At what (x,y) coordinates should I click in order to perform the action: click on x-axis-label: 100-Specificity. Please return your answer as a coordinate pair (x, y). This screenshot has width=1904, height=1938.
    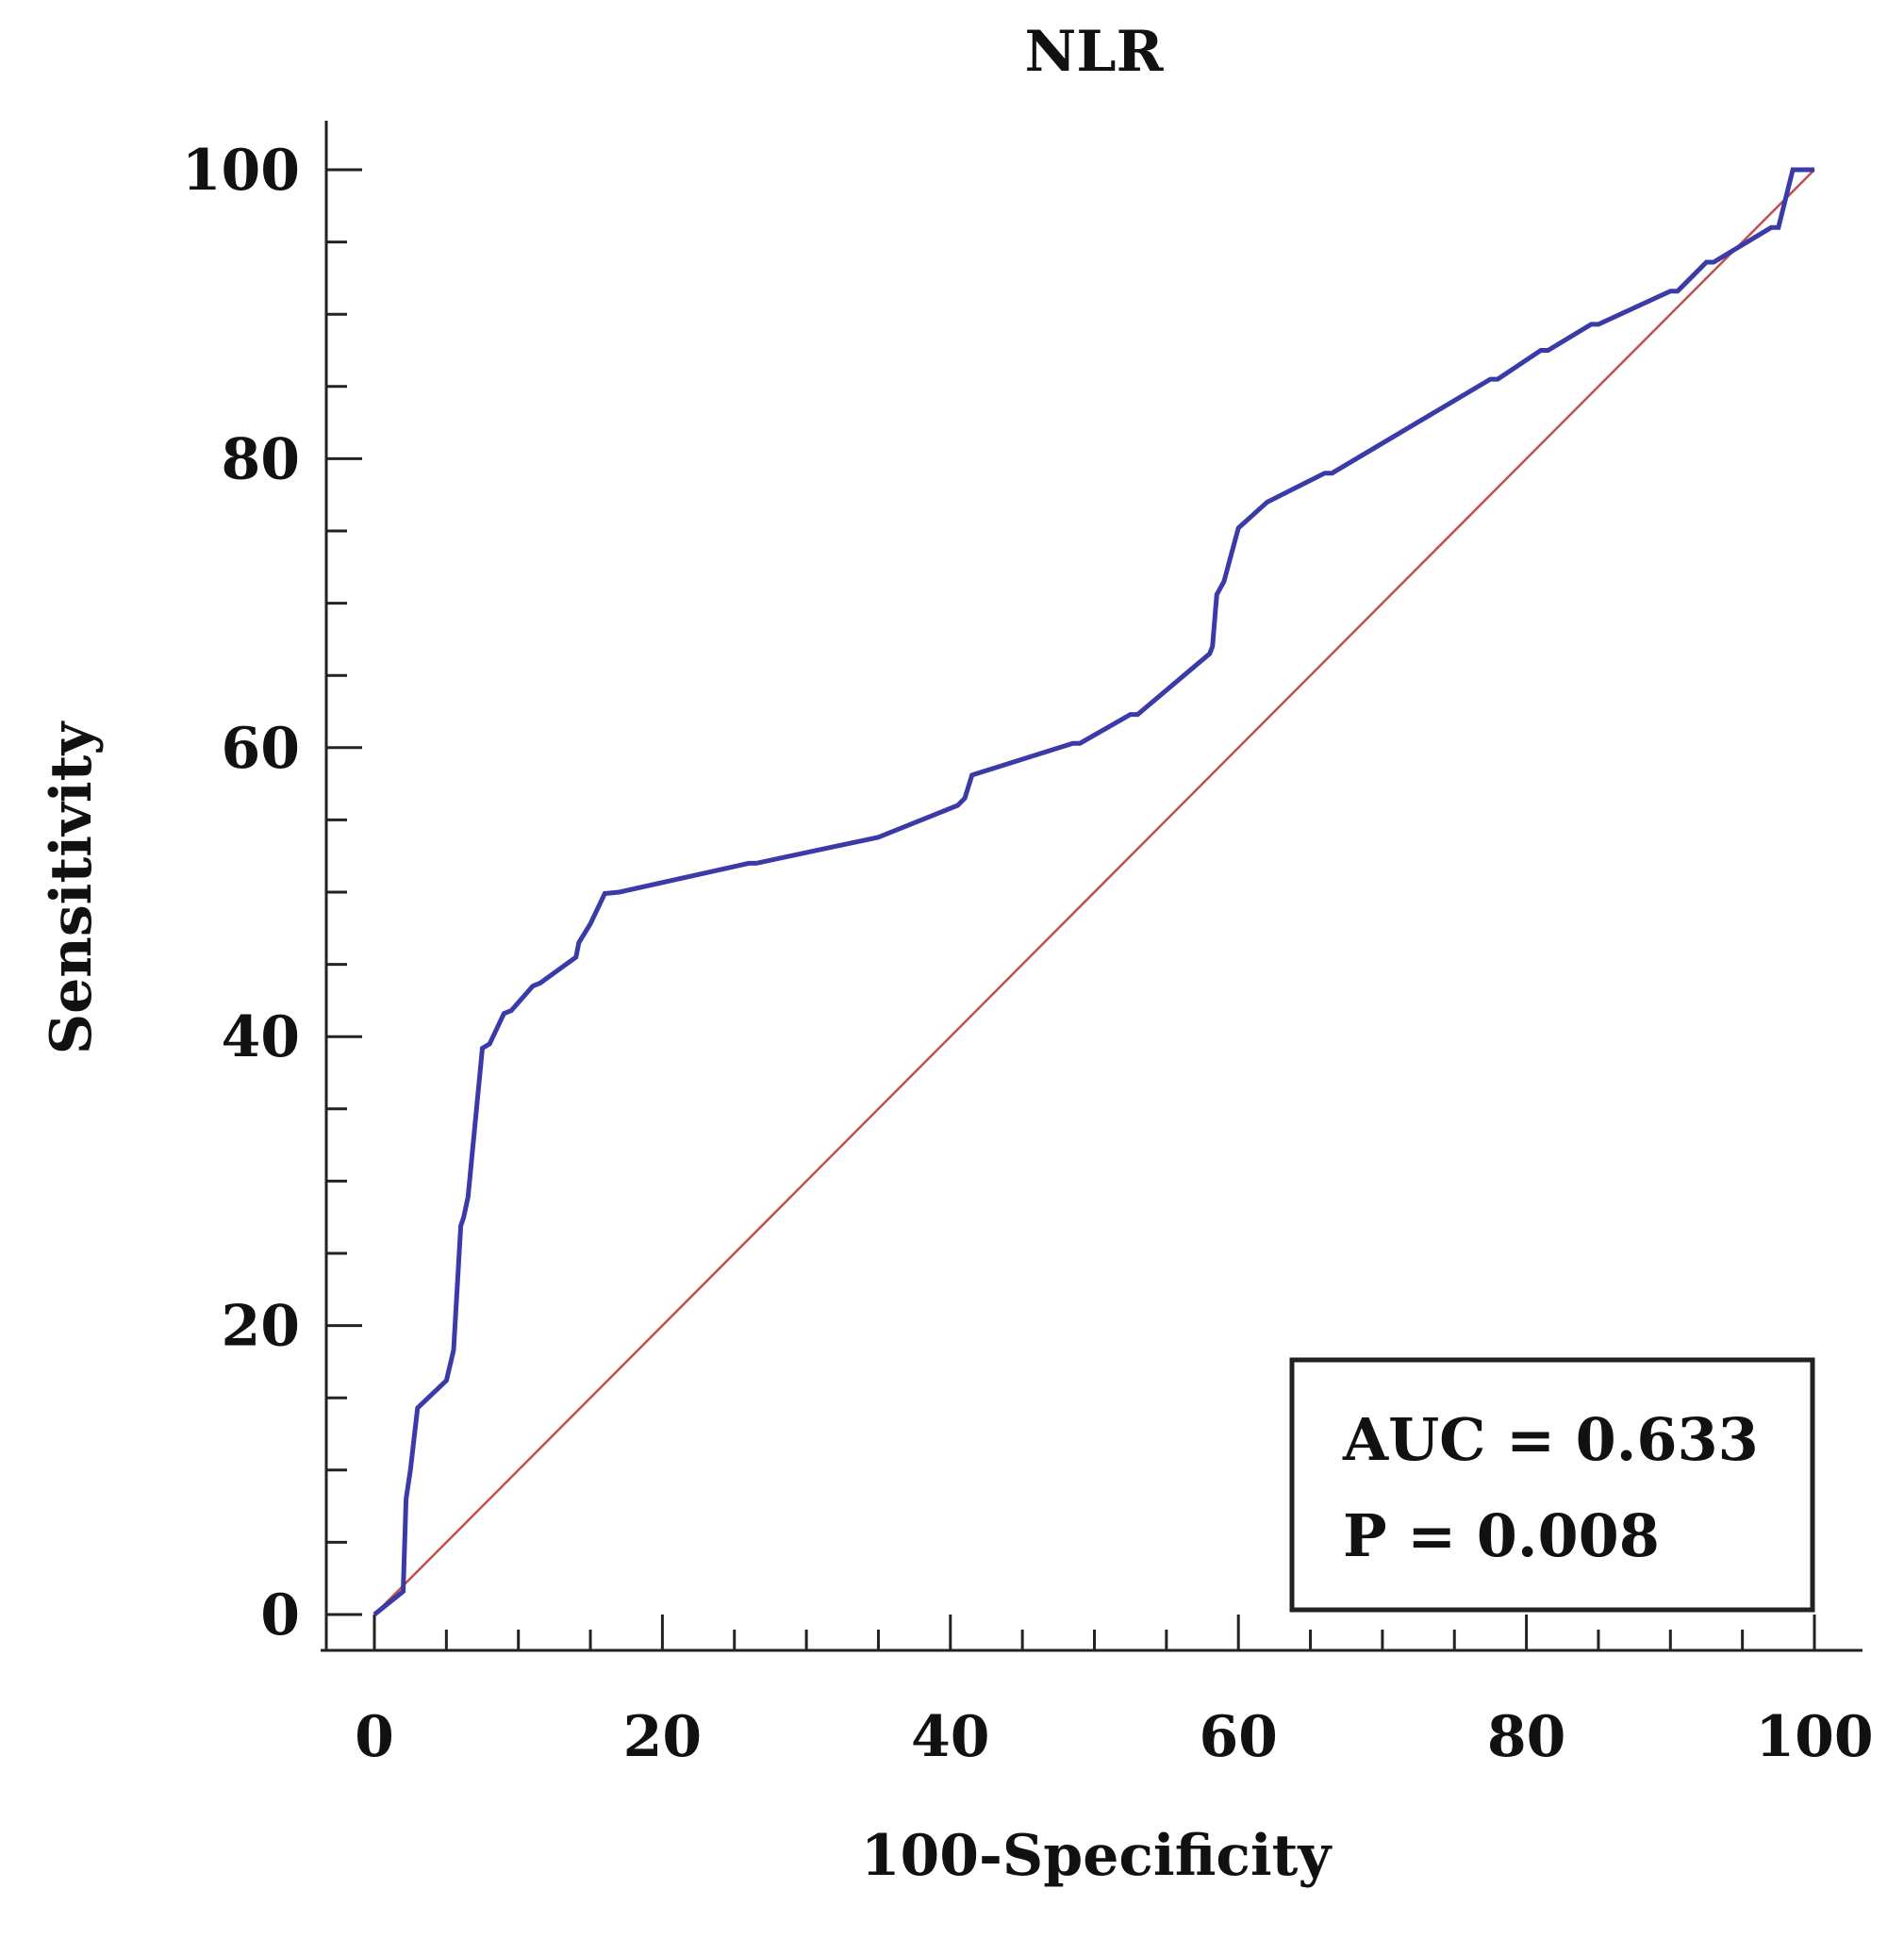
    Looking at the image, I should click on (1097, 1856).